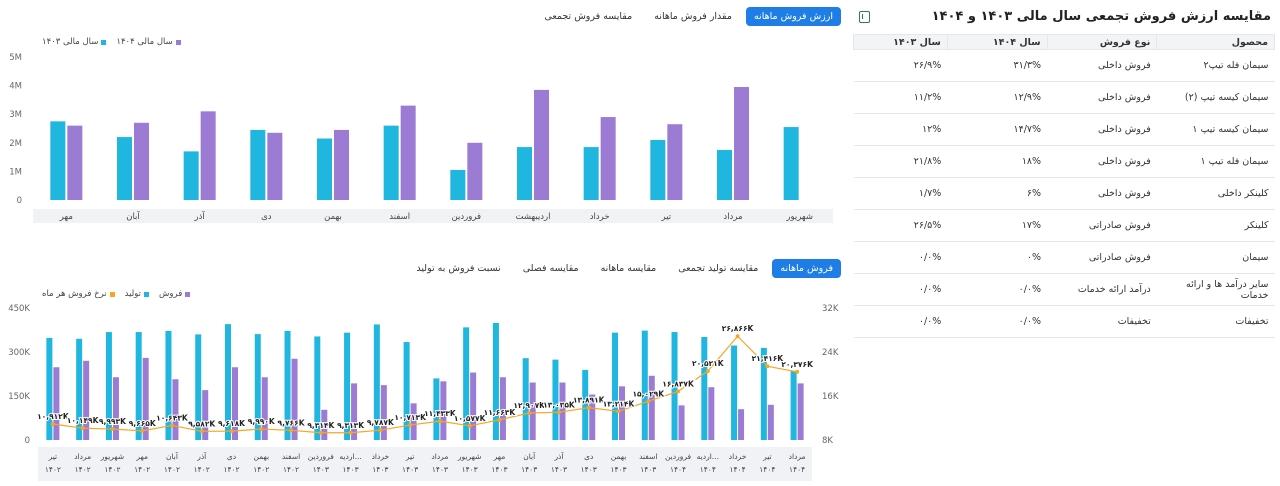 This screenshot has width=1280, height=486. What do you see at coordinates (718, 268) in the screenshot?
I see `tab-cumulative-production: مقایسه تولید تجمعی` at bounding box center [718, 268].